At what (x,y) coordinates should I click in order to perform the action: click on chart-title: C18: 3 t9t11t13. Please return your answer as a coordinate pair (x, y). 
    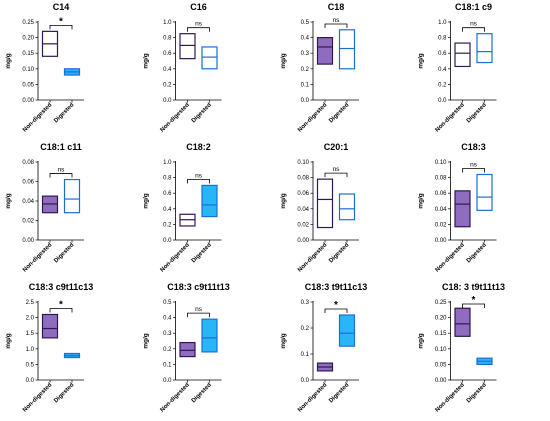
    Looking at the image, I should click on (473, 287).